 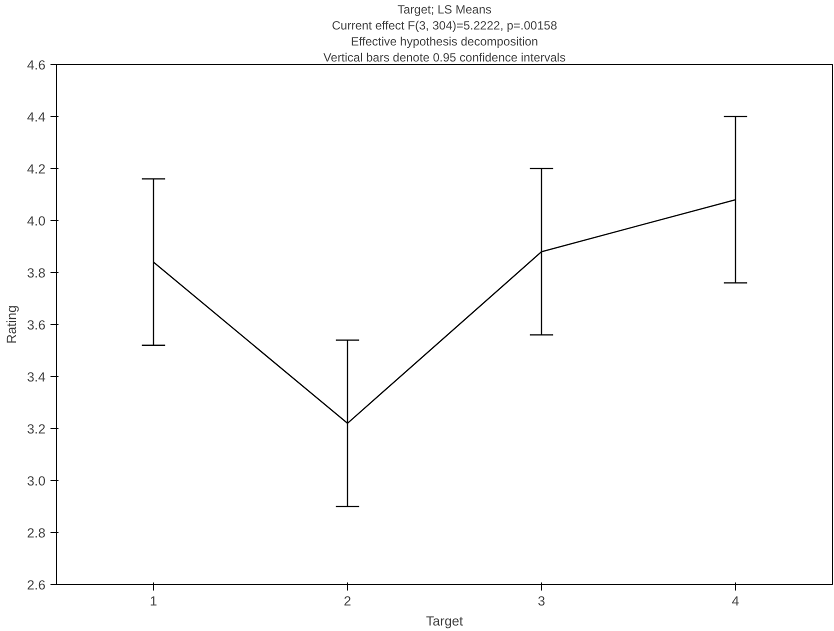 What do you see at coordinates (36, 429) in the screenshot?
I see `y-tick-label: 3.2` at bounding box center [36, 429].